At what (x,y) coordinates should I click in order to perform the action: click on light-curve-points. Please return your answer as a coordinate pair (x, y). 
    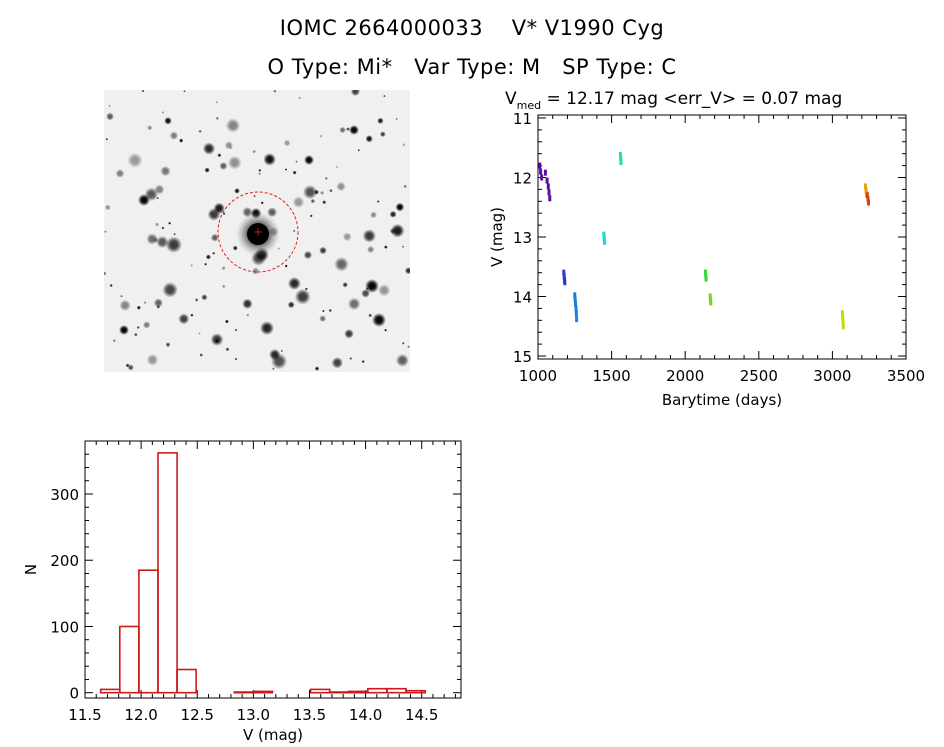
    Looking at the image, I should click on (704, 240).